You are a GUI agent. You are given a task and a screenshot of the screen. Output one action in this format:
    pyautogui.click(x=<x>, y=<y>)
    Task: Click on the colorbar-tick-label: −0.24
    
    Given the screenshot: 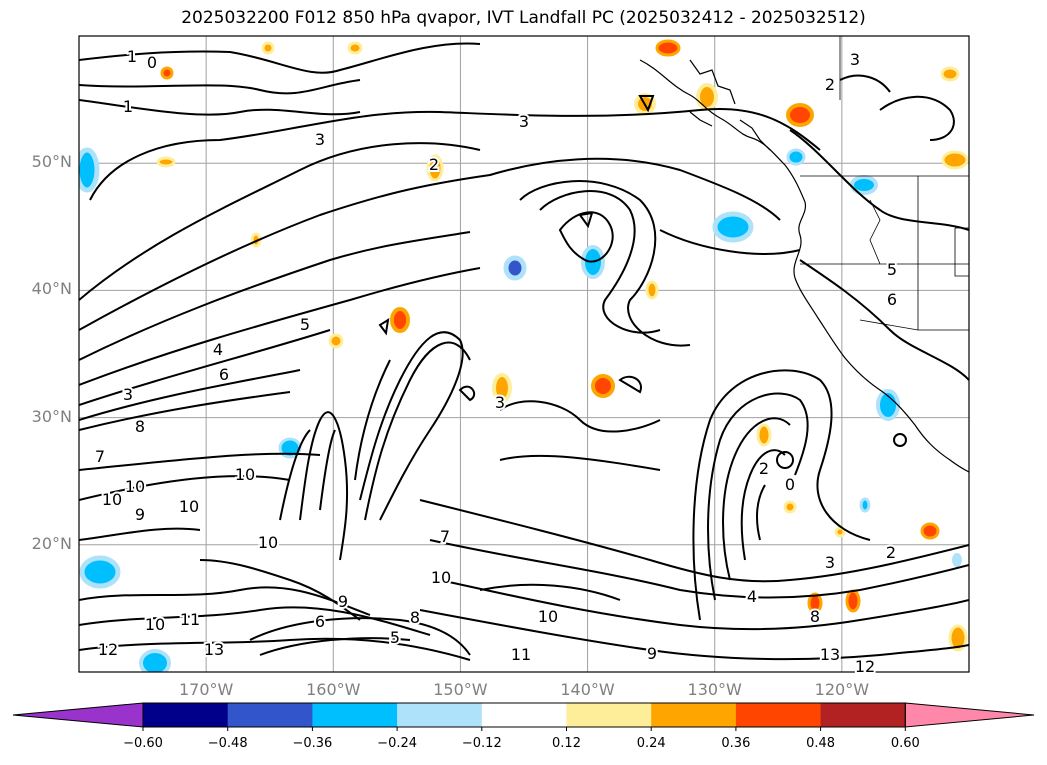 What is the action you would take?
    pyautogui.click(x=397, y=743)
    